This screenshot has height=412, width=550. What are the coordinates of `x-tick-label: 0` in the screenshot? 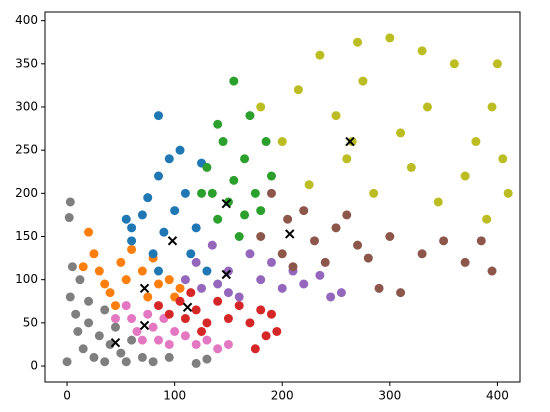 It's located at (67, 396).